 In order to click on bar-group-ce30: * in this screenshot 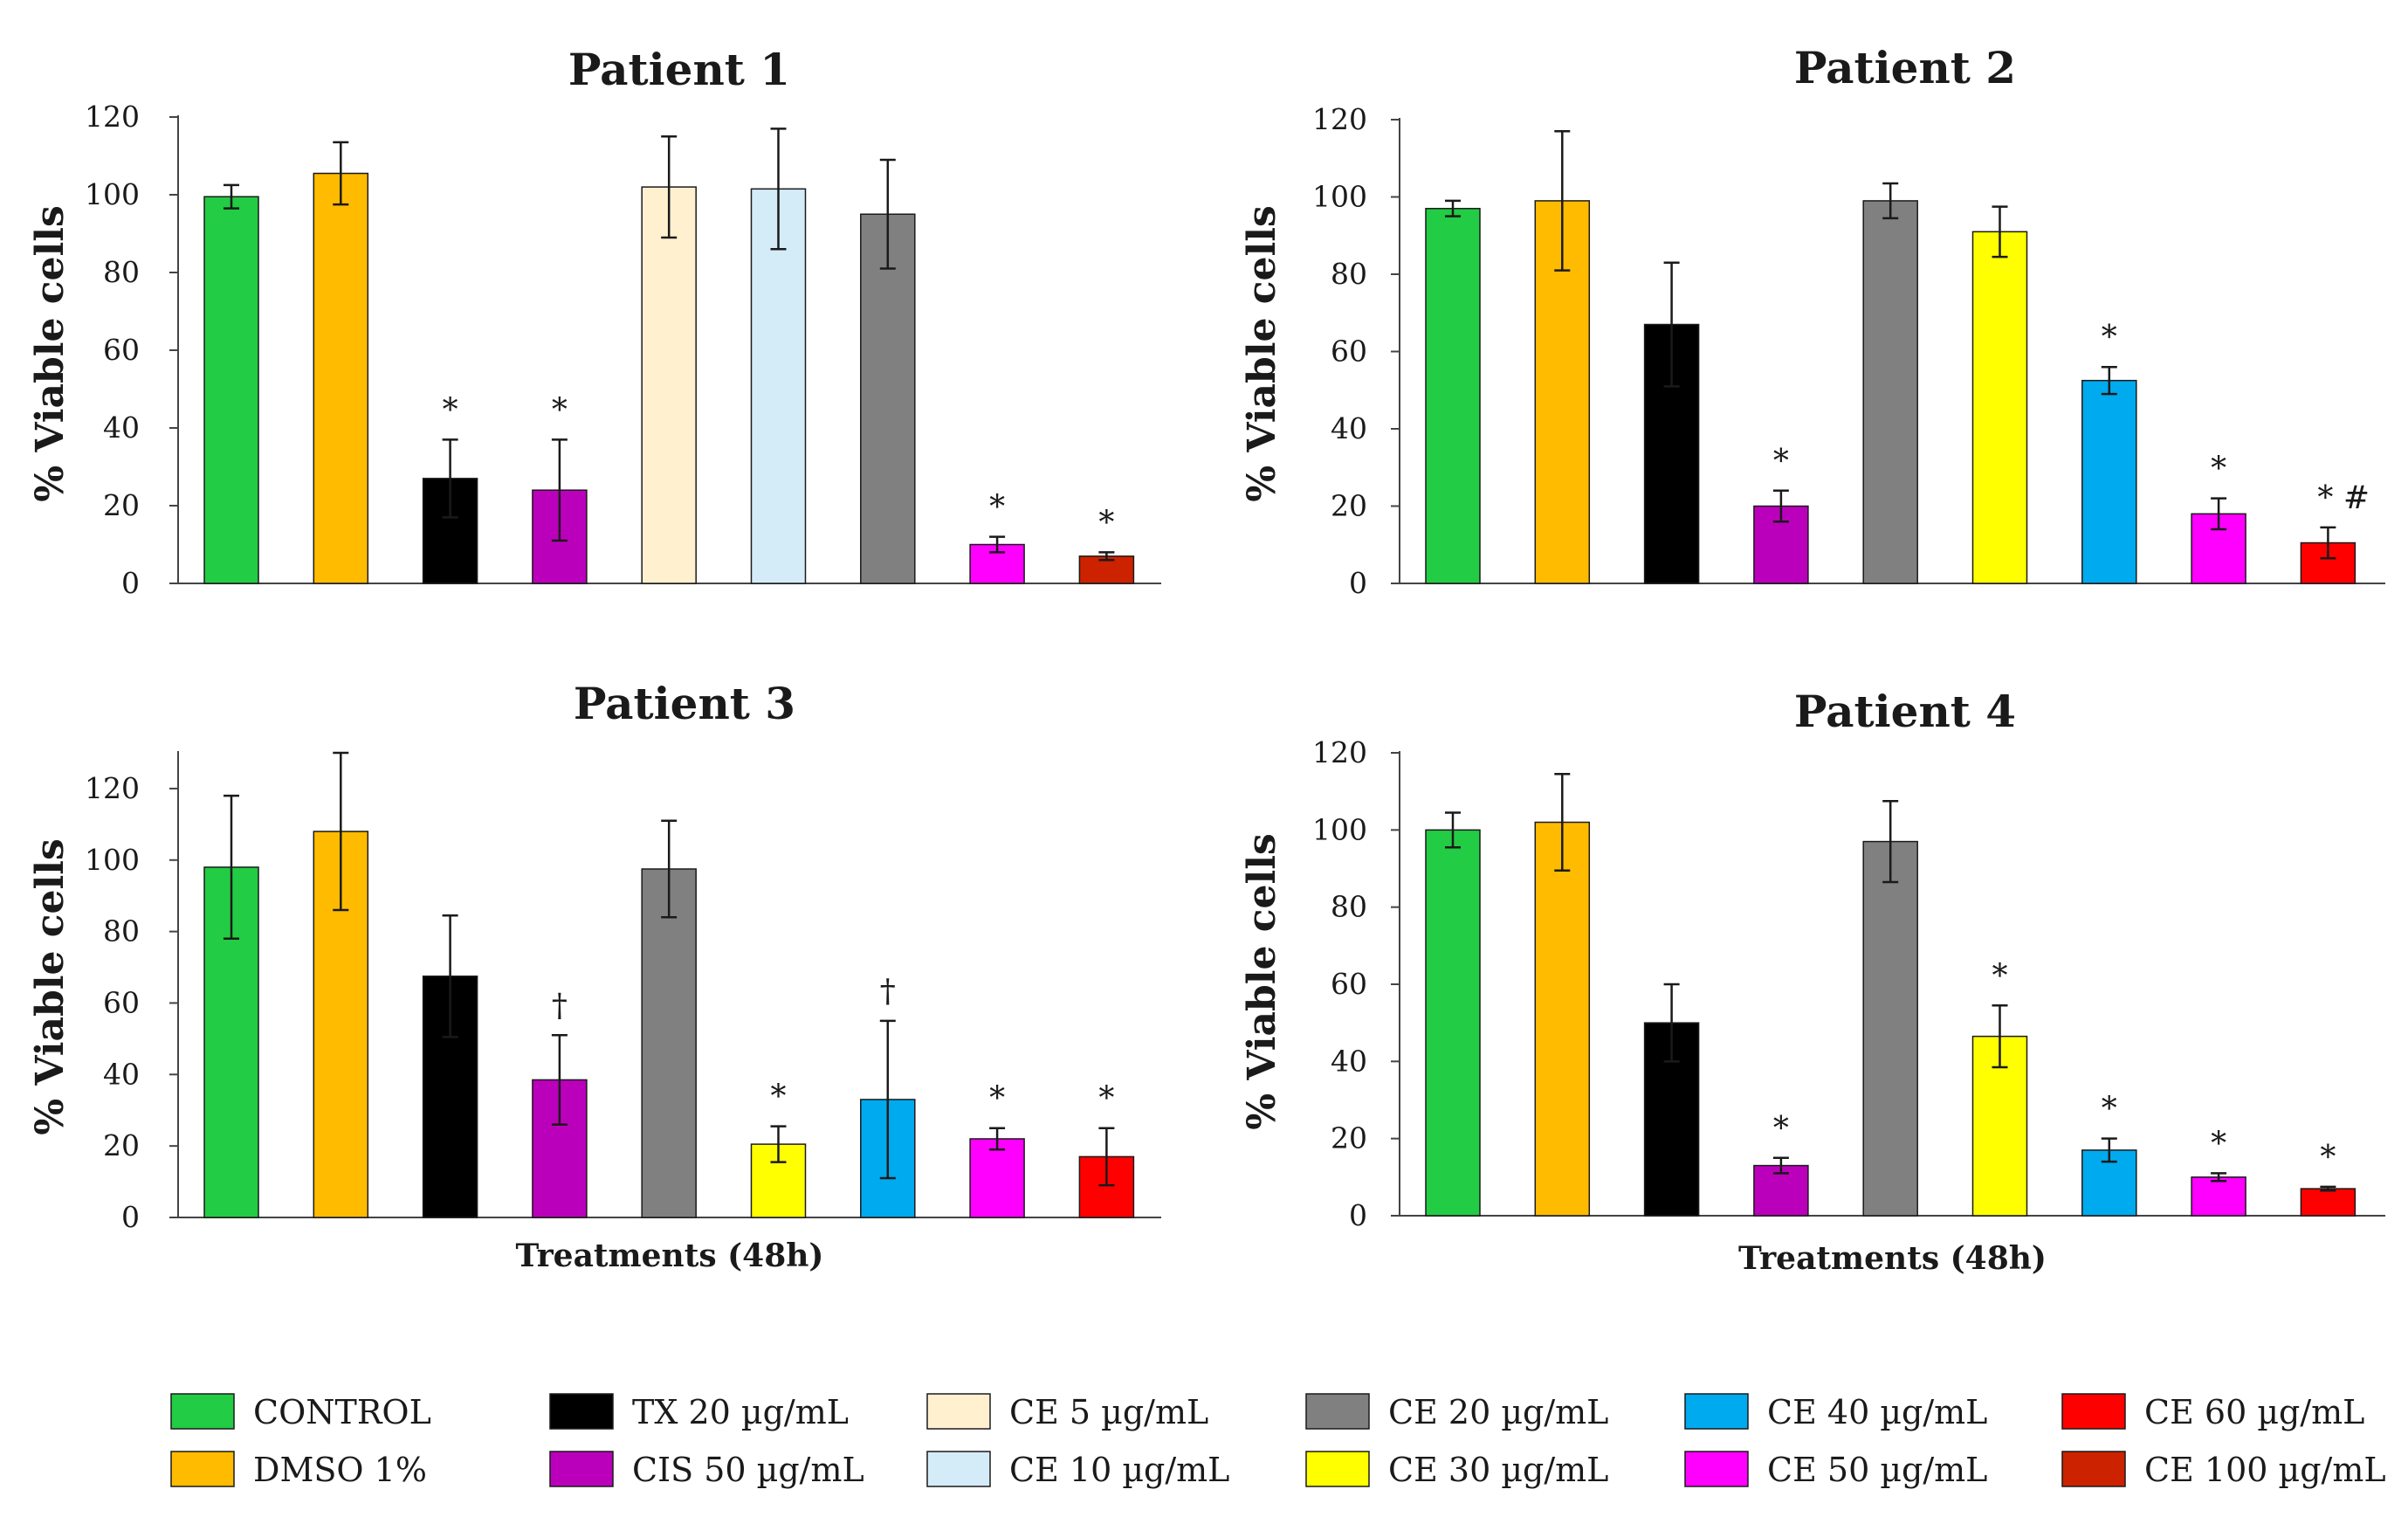, I will do `click(1999, 1087)`.